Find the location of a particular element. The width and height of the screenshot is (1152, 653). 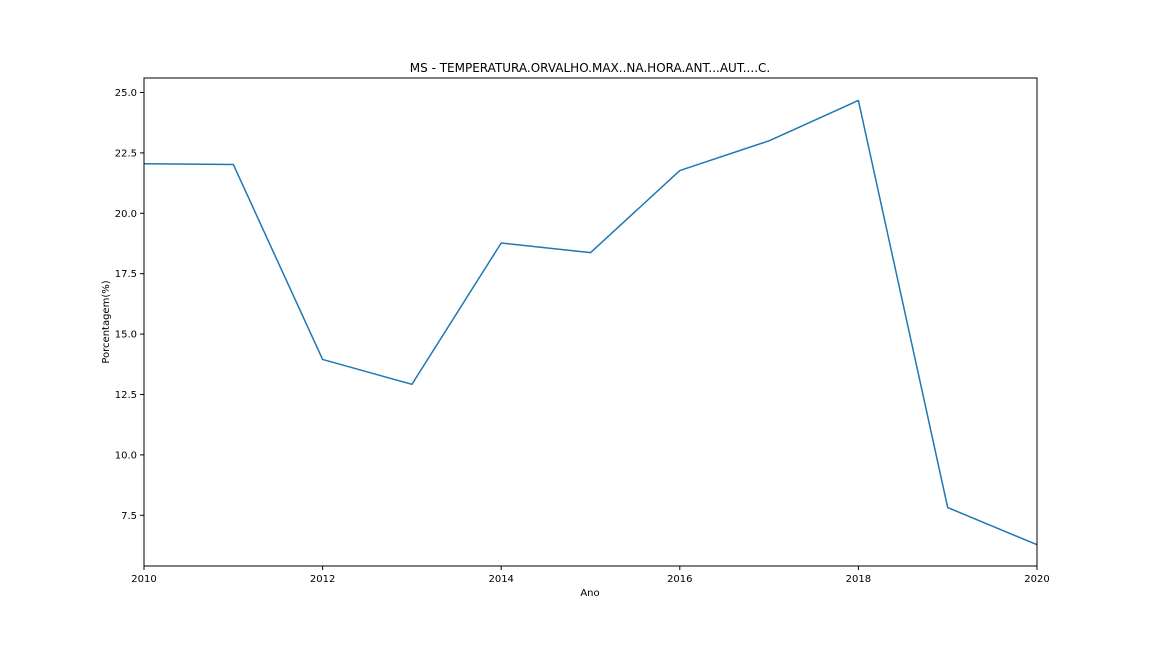

x-tick-label: 2012 is located at coordinates (322, 579).